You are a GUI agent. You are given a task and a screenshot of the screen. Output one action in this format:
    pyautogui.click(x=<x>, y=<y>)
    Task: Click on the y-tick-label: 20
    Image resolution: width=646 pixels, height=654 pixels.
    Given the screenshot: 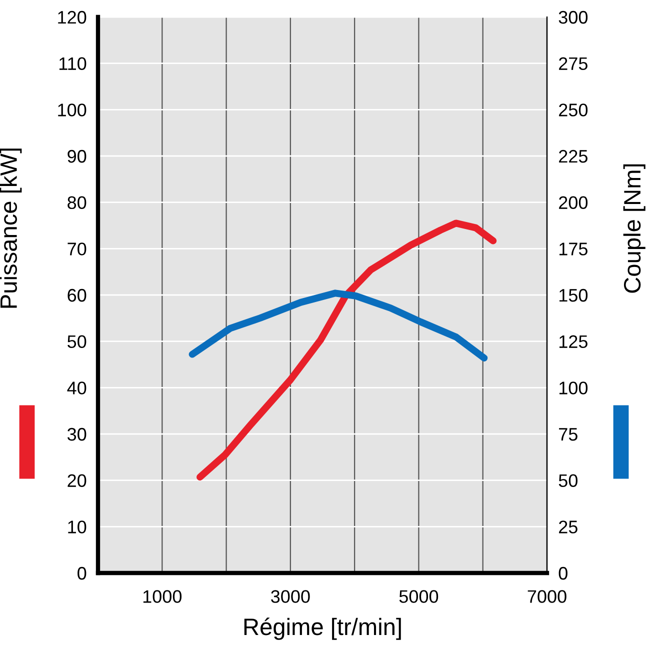 What is the action you would take?
    pyautogui.click(x=77, y=481)
    